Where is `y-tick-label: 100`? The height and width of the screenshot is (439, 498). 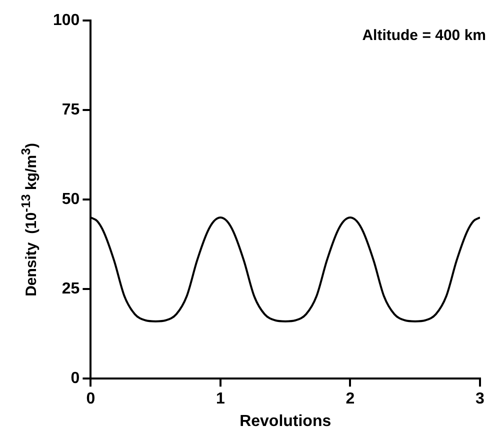
y-tick-label: 100 is located at coordinates (66, 21).